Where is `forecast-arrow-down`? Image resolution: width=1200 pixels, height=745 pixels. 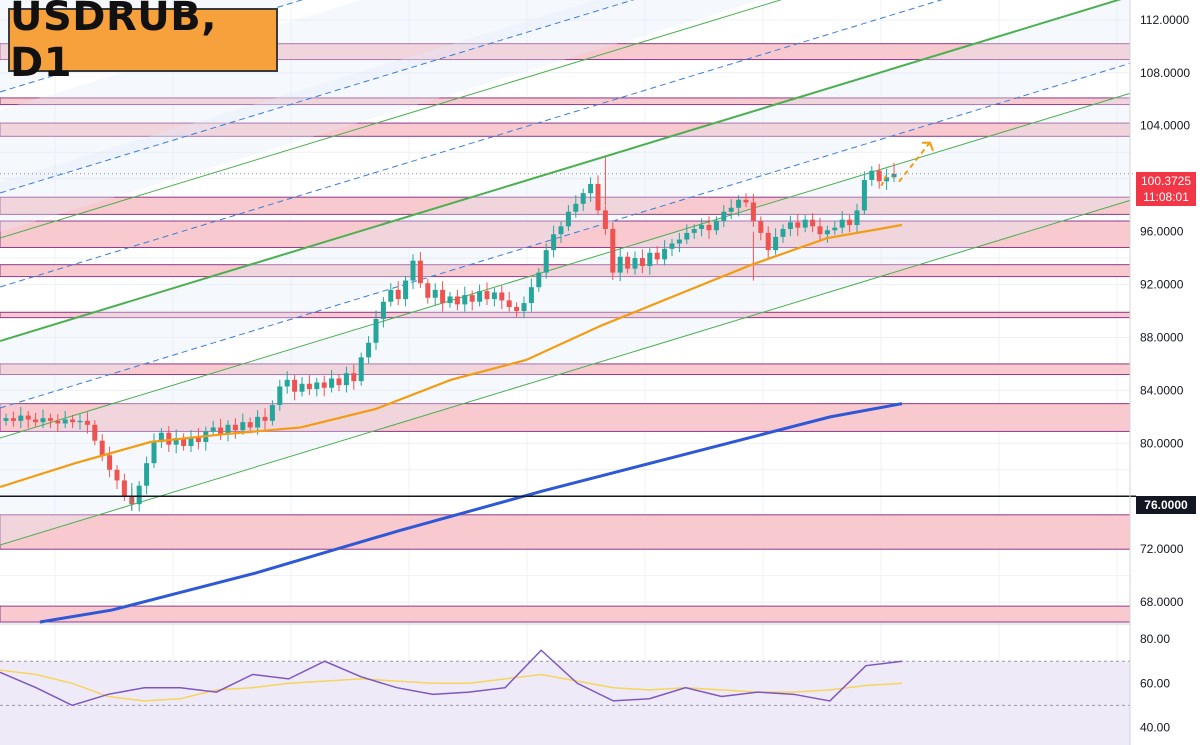
forecast-arrow-down is located at coordinates (883, 182).